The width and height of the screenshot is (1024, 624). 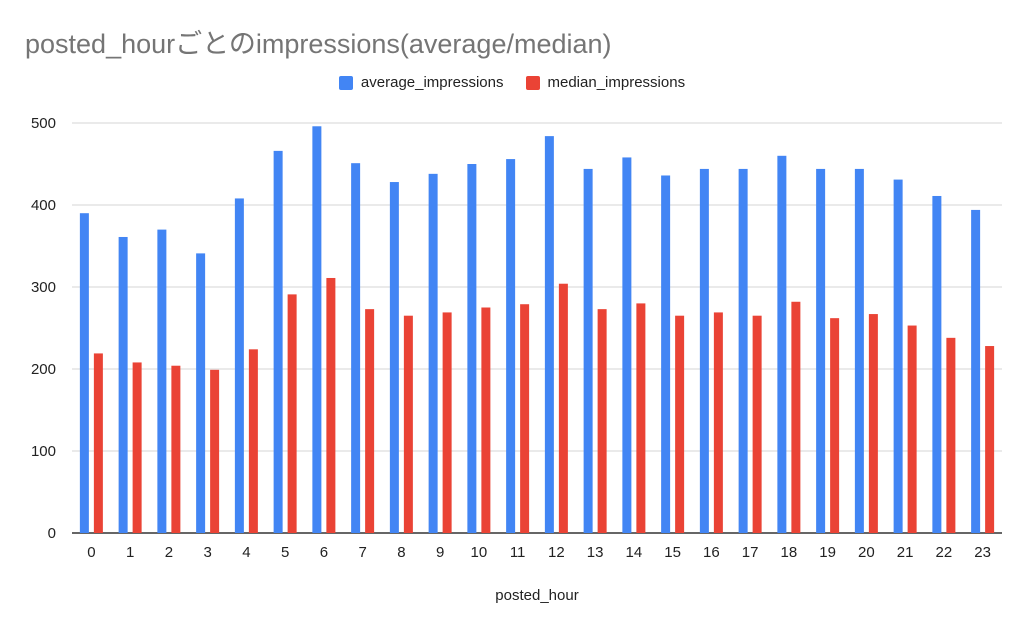 What do you see at coordinates (532, 82) in the screenshot?
I see `legend-swatch-median` at bounding box center [532, 82].